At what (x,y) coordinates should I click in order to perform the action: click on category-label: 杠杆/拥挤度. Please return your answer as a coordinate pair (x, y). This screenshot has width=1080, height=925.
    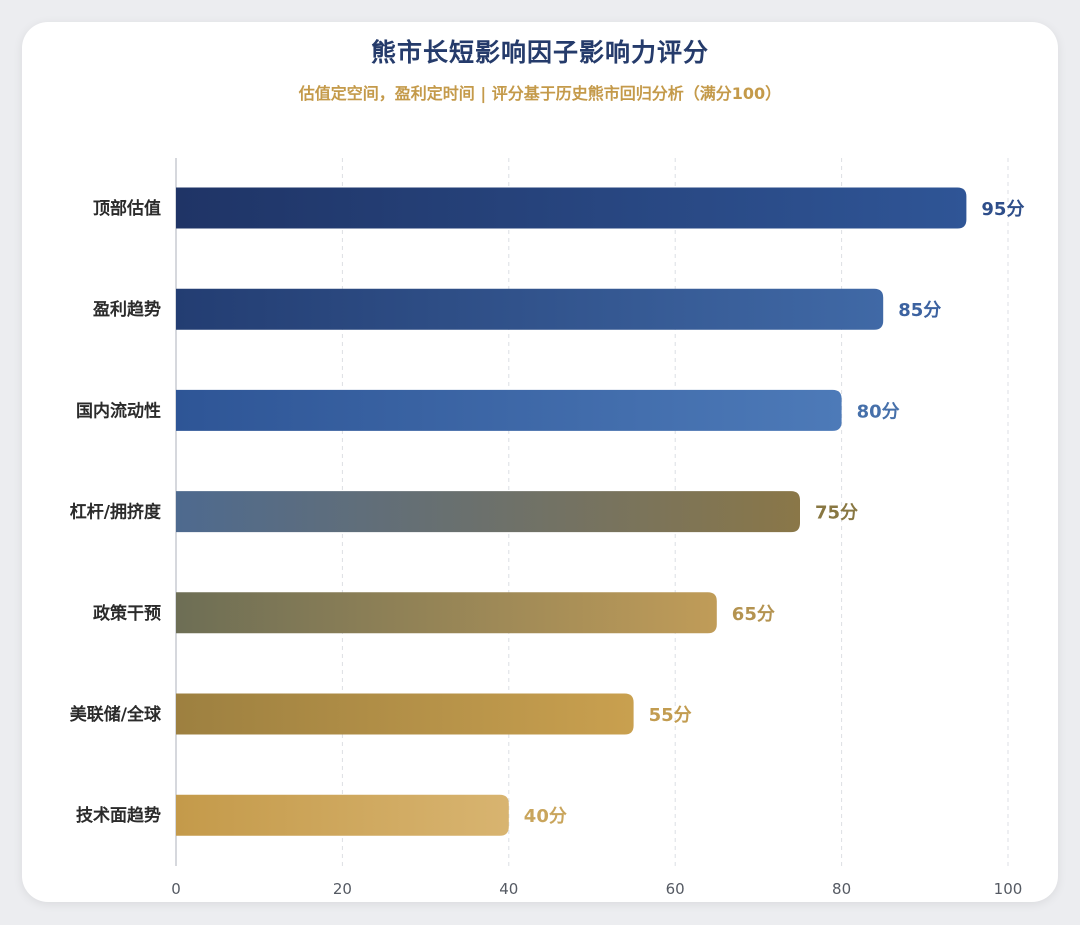
    Looking at the image, I should click on (116, 512).